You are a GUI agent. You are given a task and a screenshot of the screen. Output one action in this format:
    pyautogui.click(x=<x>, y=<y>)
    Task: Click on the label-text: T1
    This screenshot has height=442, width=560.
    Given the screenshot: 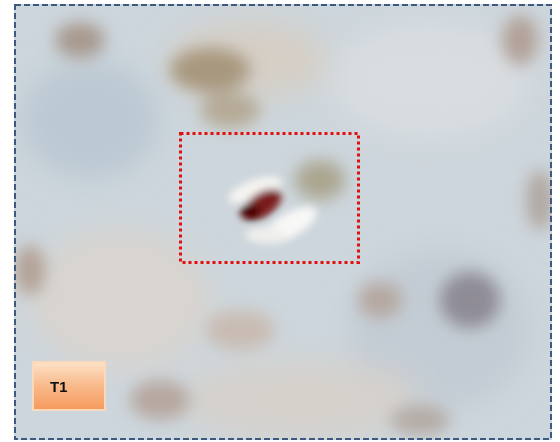 What is the action you would take?
    pyautogui.click(x=59, y=387)
    